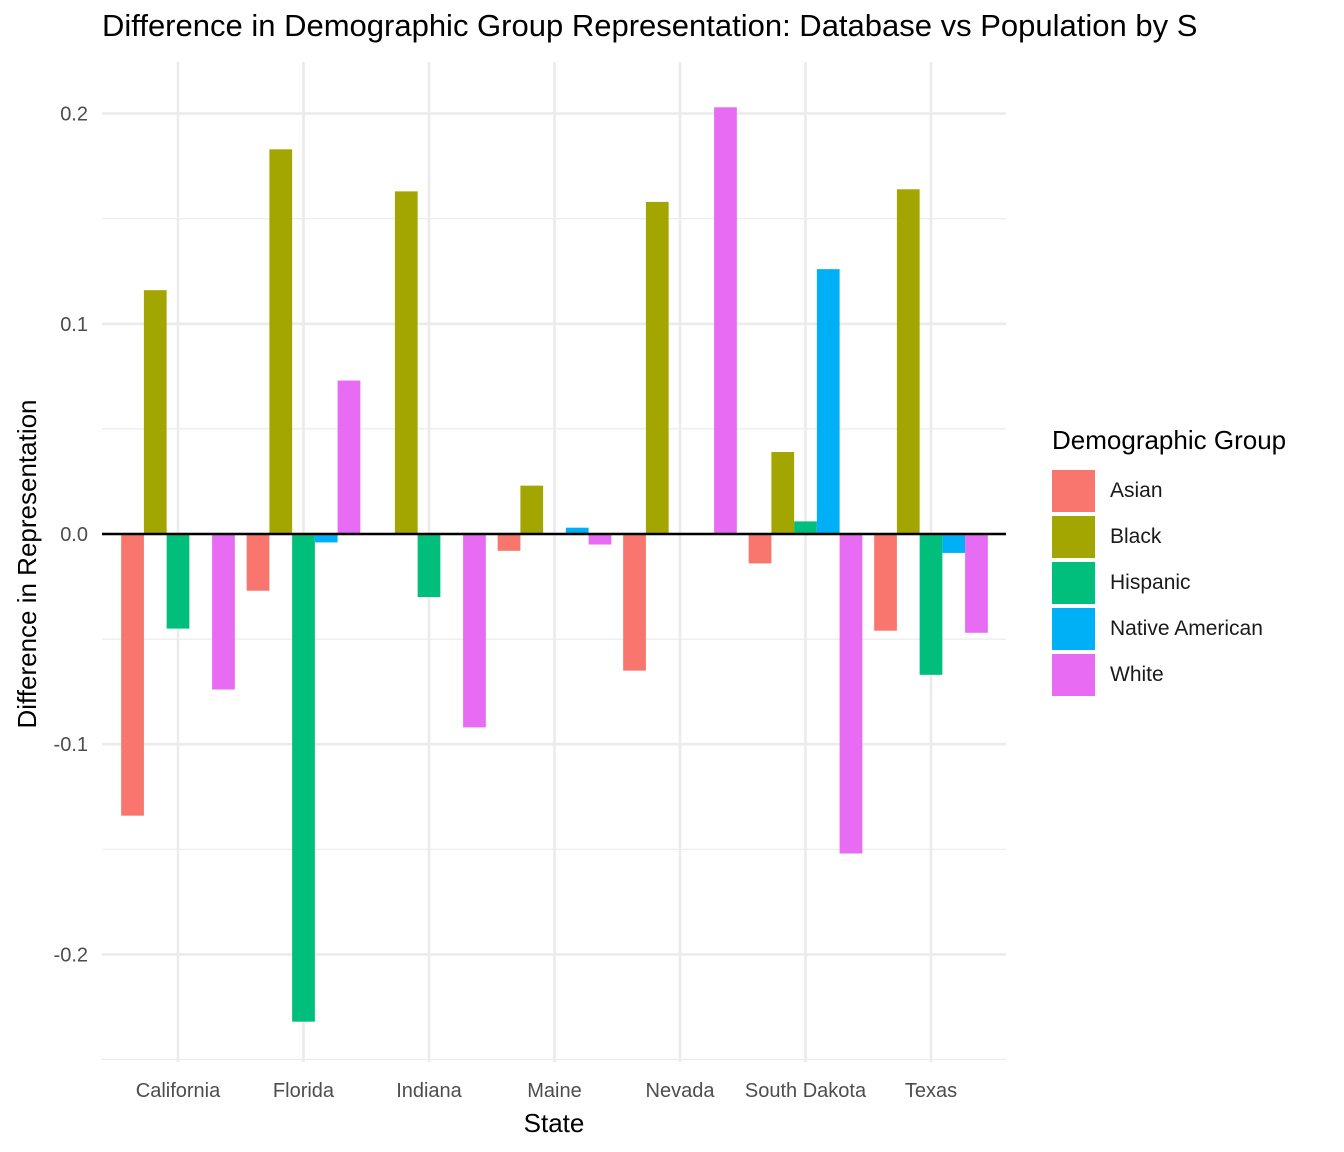 This screenshot has width=1344, height=1152. I want to click on legend-label: Asian, so click(1136, 490).